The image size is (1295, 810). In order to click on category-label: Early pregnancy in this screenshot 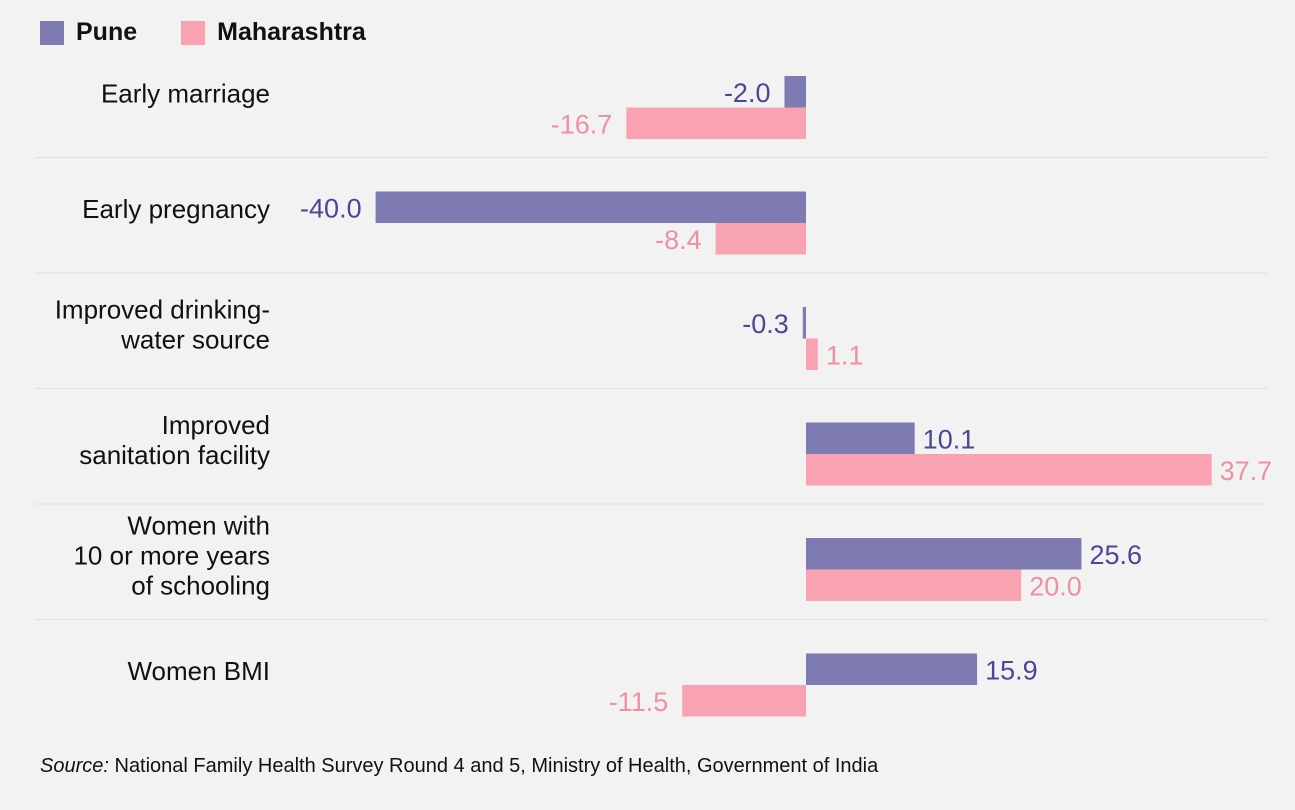, I will do `click(176, 209)`.